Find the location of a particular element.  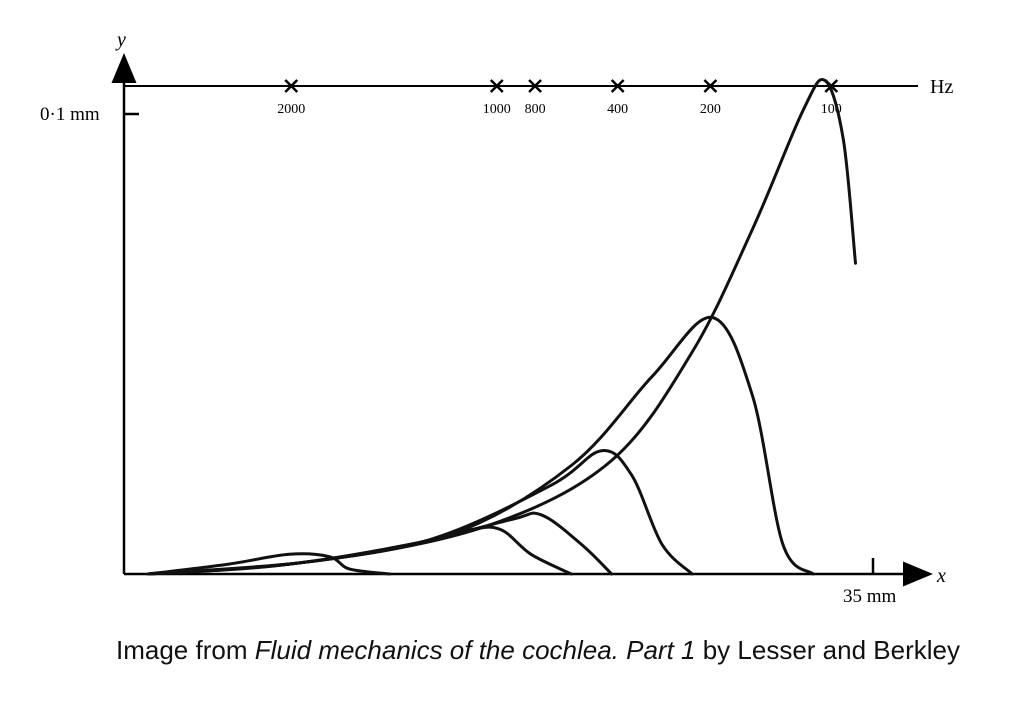

frequency-marker-label: 800 is located at coordinates (535, 109).